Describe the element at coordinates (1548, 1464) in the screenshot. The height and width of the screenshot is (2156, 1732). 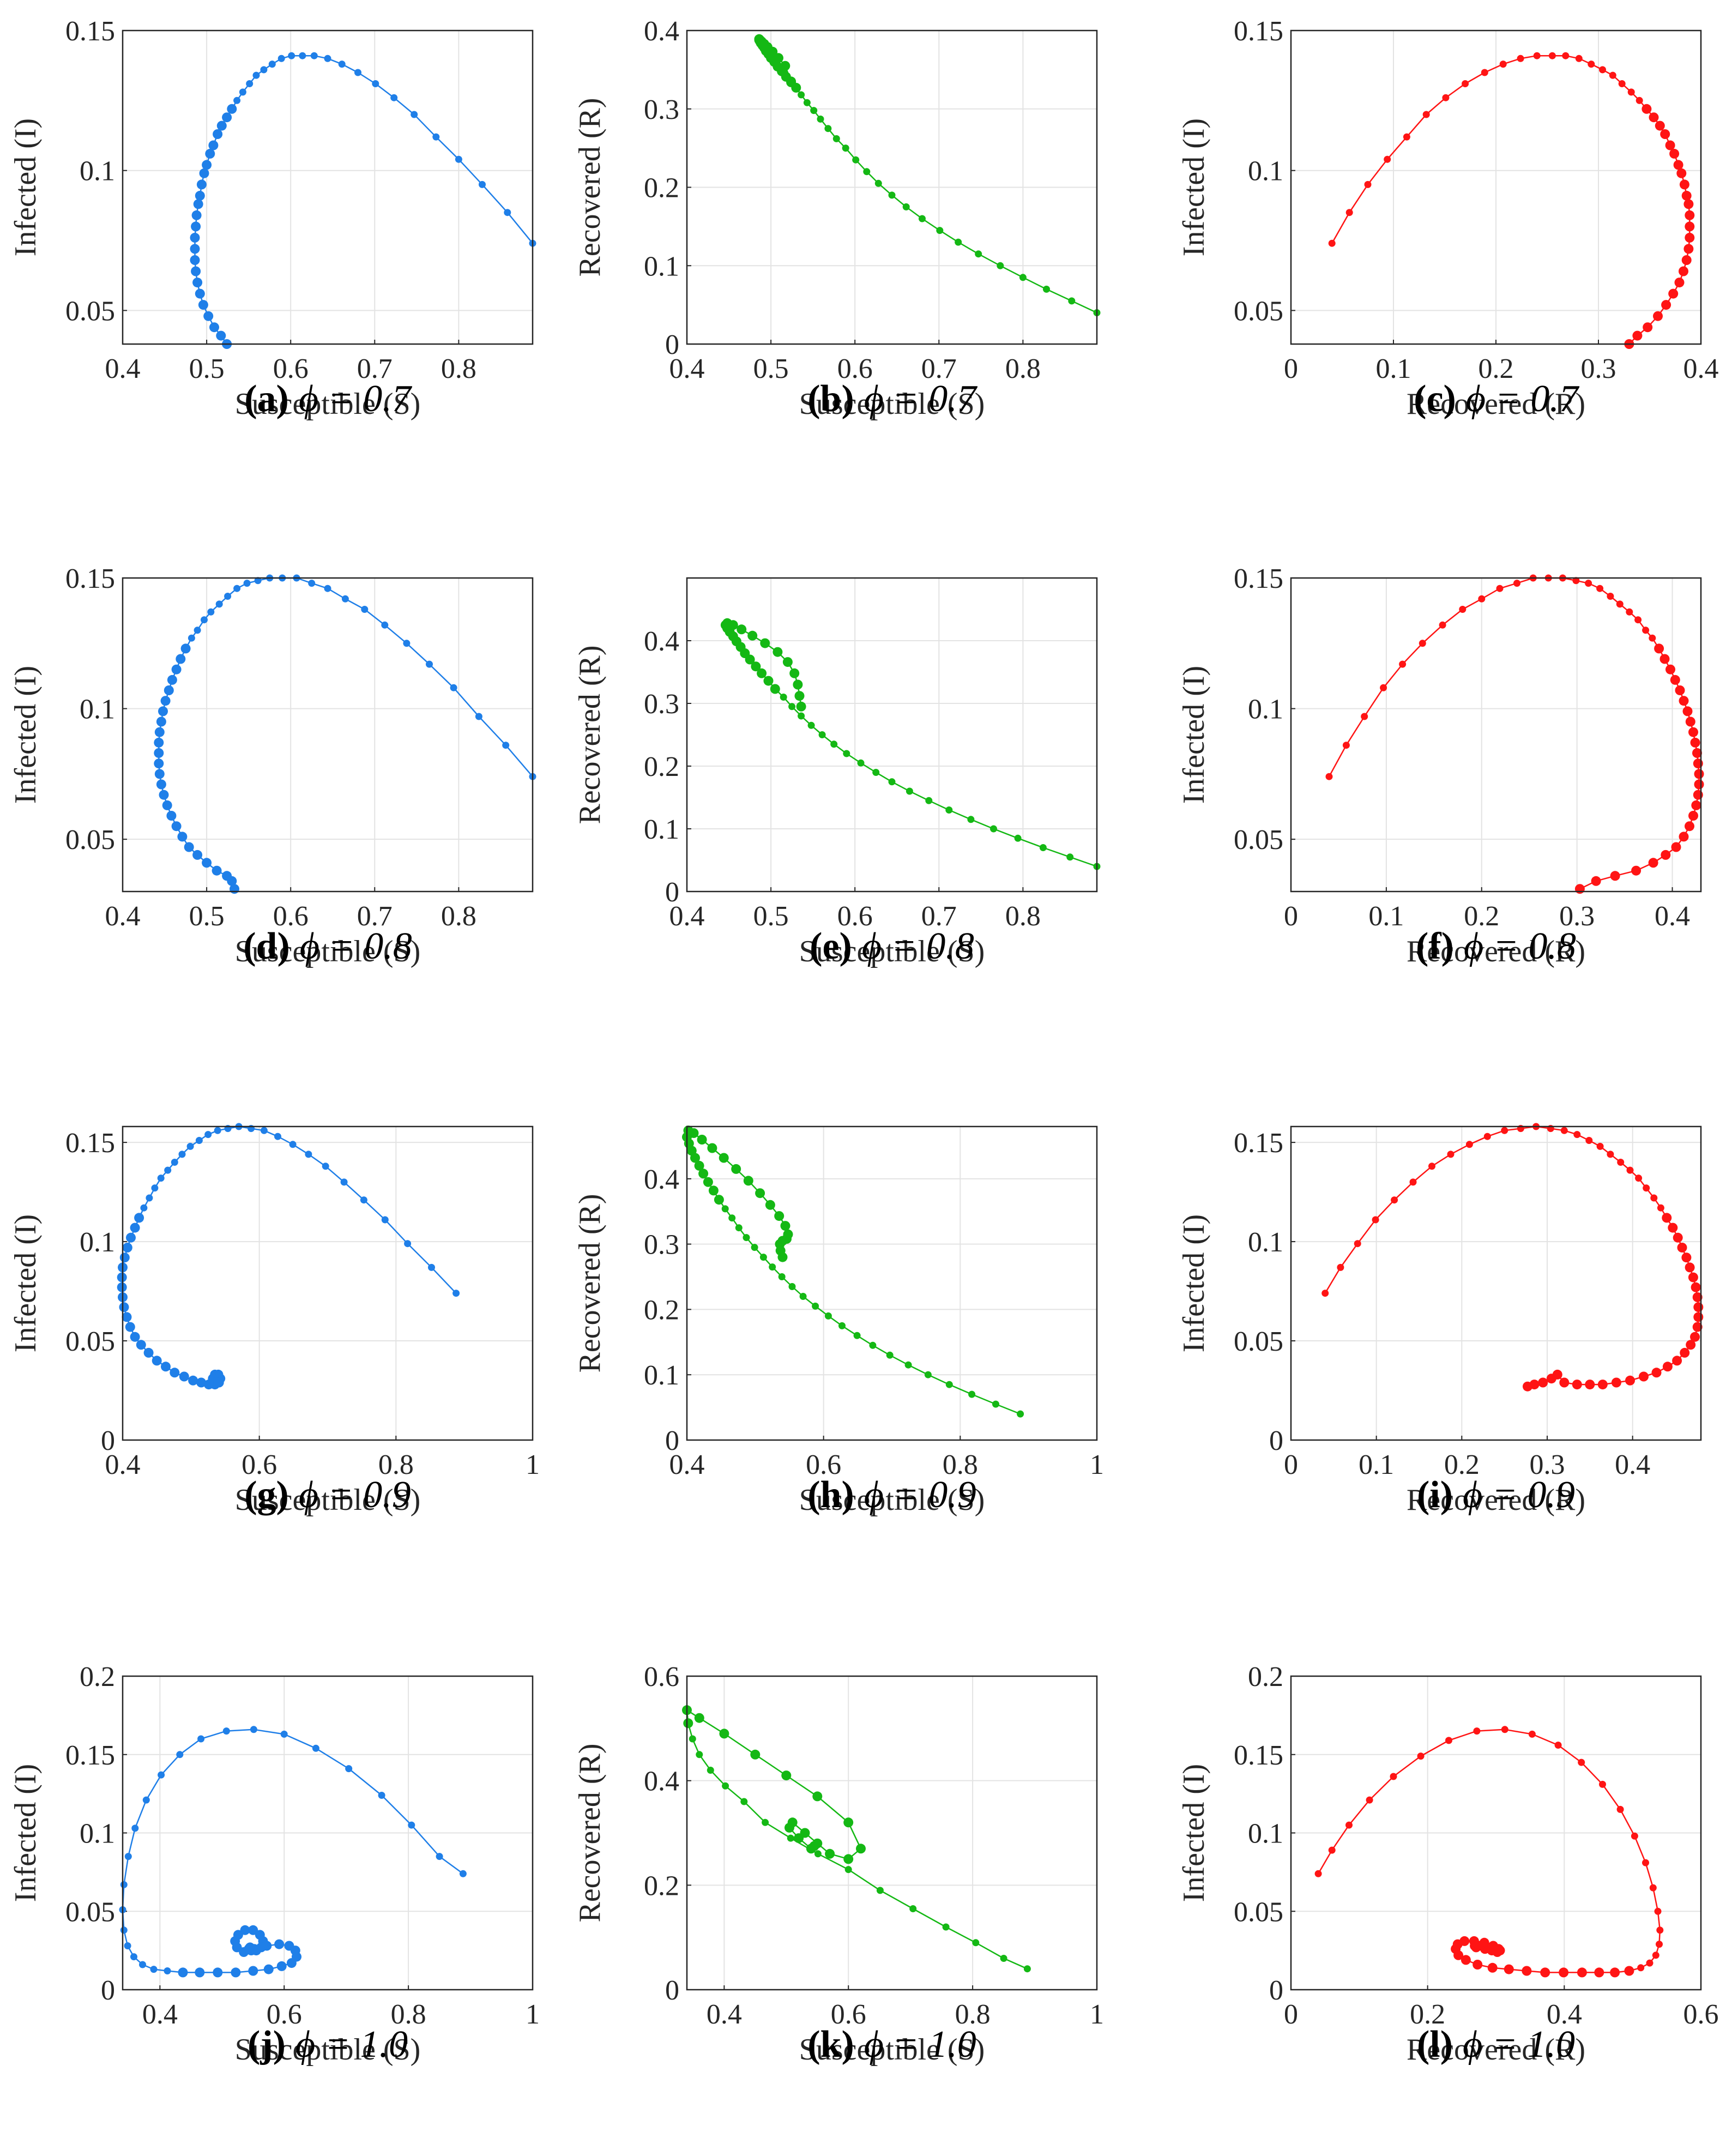
I see `x-tick-label: 0.3` at that location.